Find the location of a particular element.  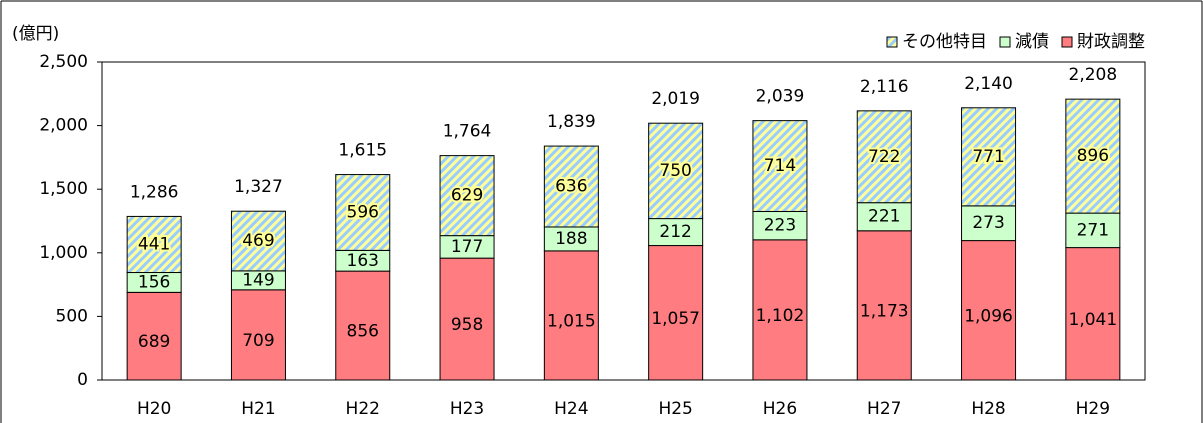

value-label: 469 is located at coordinates (258, 241).